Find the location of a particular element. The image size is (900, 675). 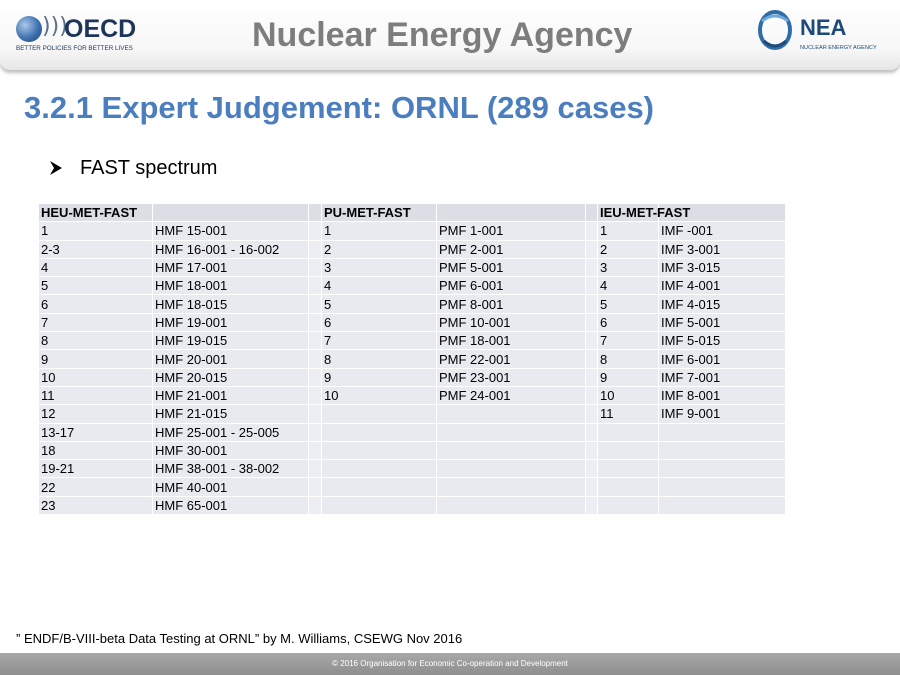

table-cell: IMF 4-001 is located at coordinates (722, 286).